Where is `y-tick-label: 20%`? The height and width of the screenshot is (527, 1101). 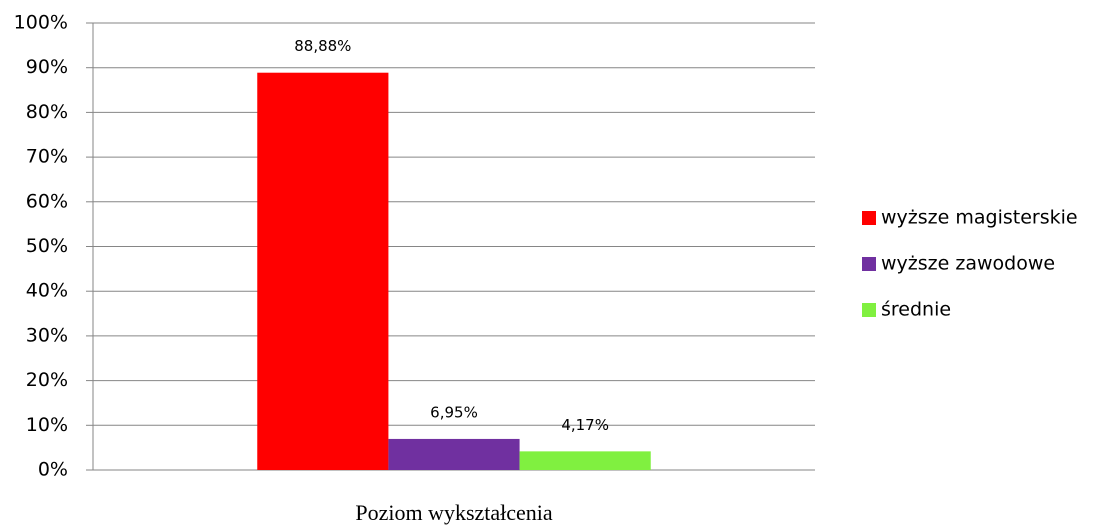 y-tick-label: 20% is located at coordinates (47, 380).